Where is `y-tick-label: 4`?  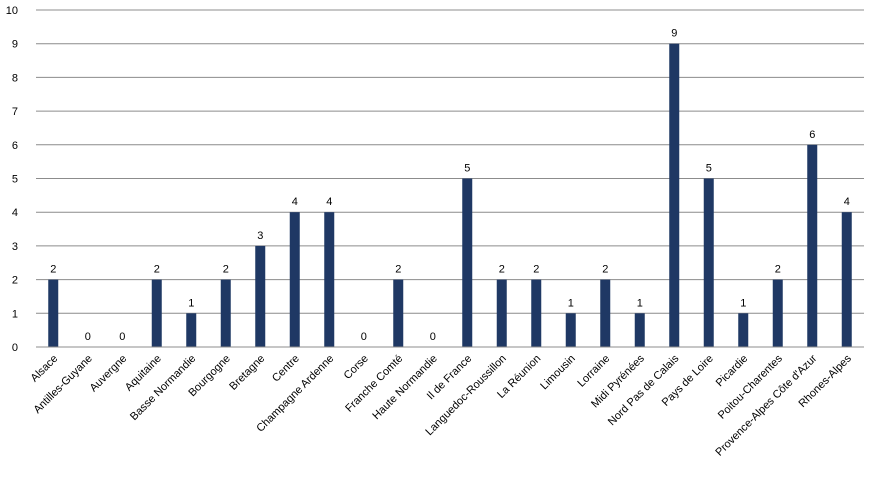 y-tick-label: 4 is located at coordinates (15, 213).